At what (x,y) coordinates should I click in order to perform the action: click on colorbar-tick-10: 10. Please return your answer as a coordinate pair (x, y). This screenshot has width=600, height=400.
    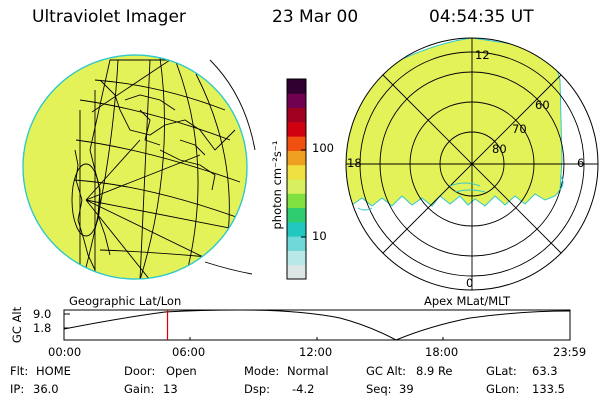
    Looking at the image, I should click on (319, 236).